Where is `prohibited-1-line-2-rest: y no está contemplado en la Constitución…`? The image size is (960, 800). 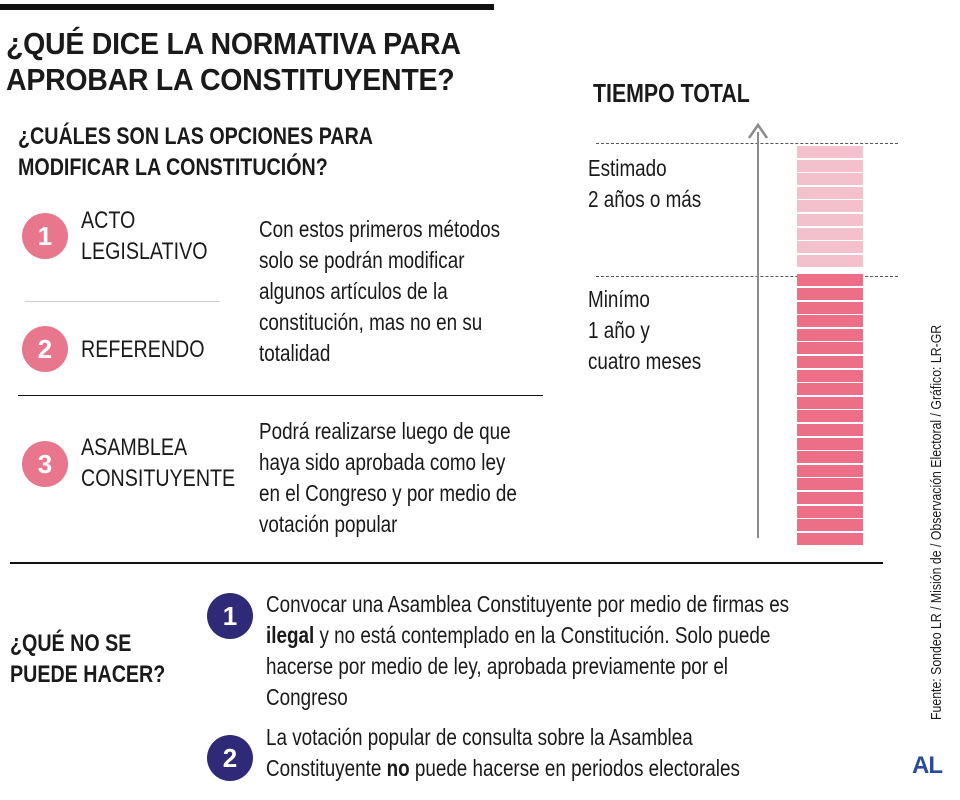
prohibited-1-line-2-rest: y no está contemplado en la Constitución… is located at coordinates (542, 635).